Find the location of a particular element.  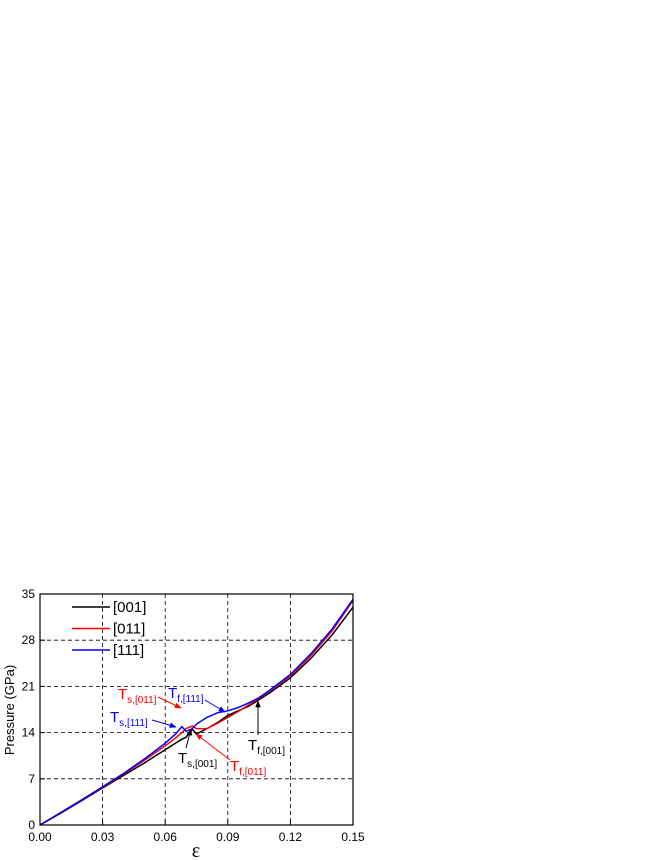

y-axis-label: Pressure (GPa) is located at coordinates (9, 710).